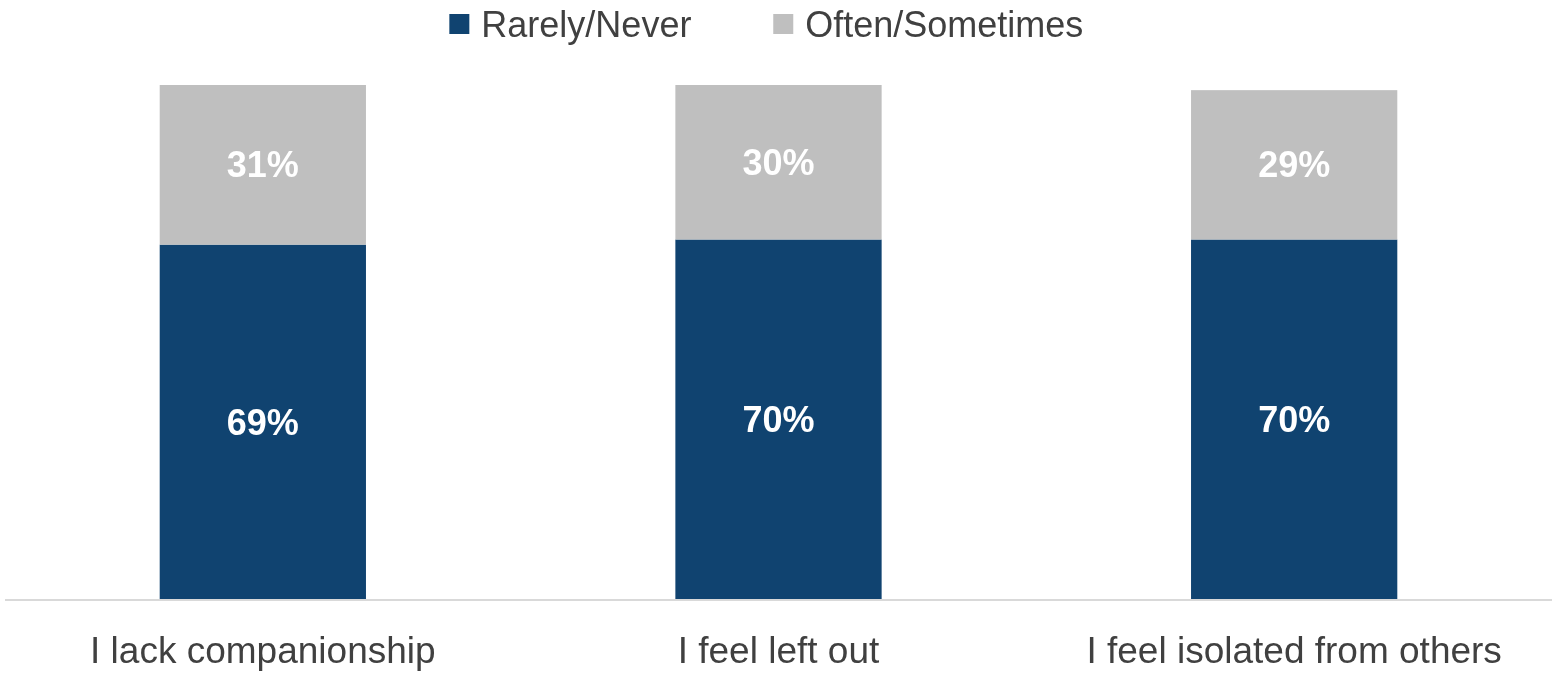 This screenshot has height=674, width=1552. Describe the element at coordinates (1294, 650) in the screenshot. I see `x-tick-label: I feel isolated from others` at that location.